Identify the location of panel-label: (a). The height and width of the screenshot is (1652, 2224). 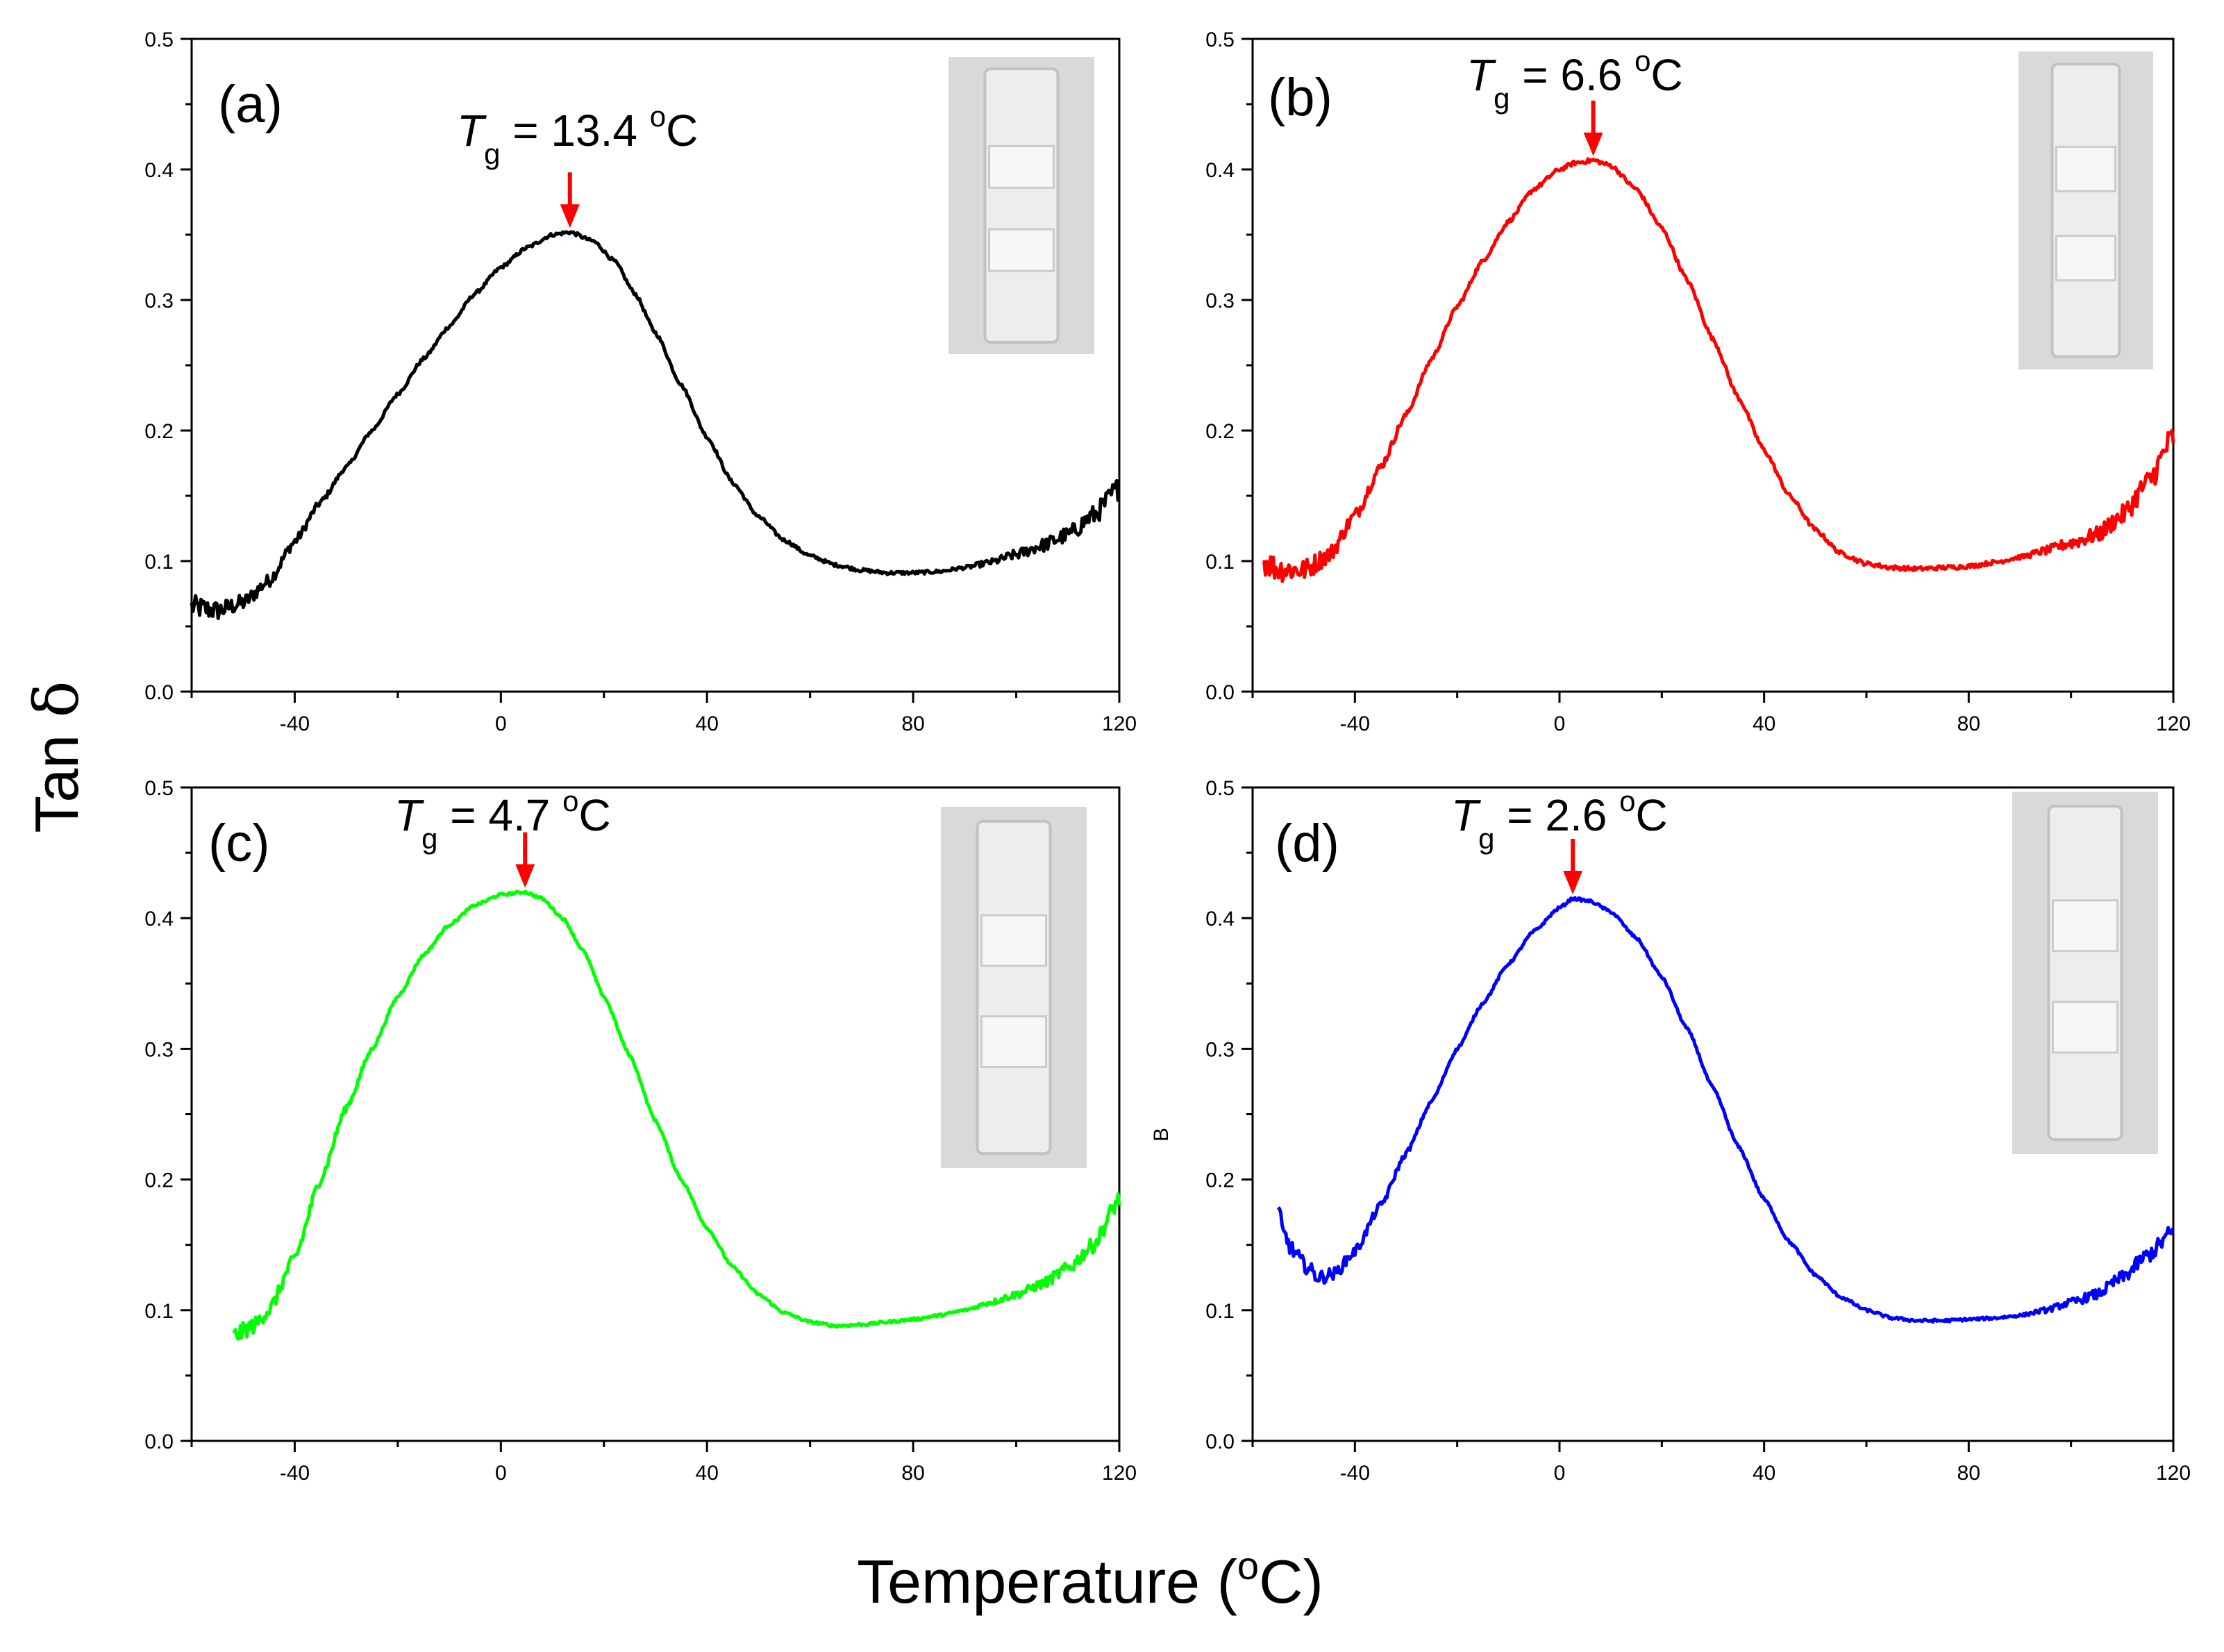
(251, 105).